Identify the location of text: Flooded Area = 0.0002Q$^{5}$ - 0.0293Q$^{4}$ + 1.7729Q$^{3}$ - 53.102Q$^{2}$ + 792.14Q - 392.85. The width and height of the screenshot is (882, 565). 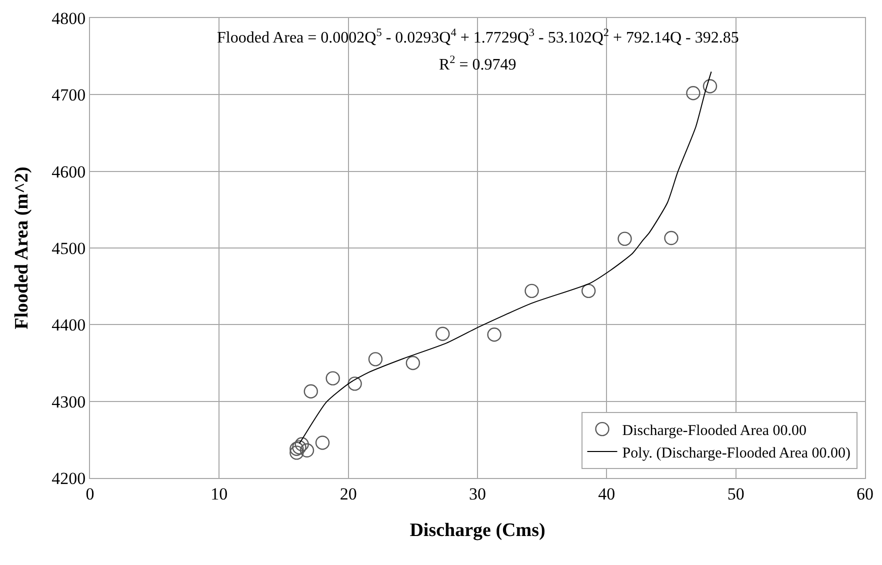
(478, 37).